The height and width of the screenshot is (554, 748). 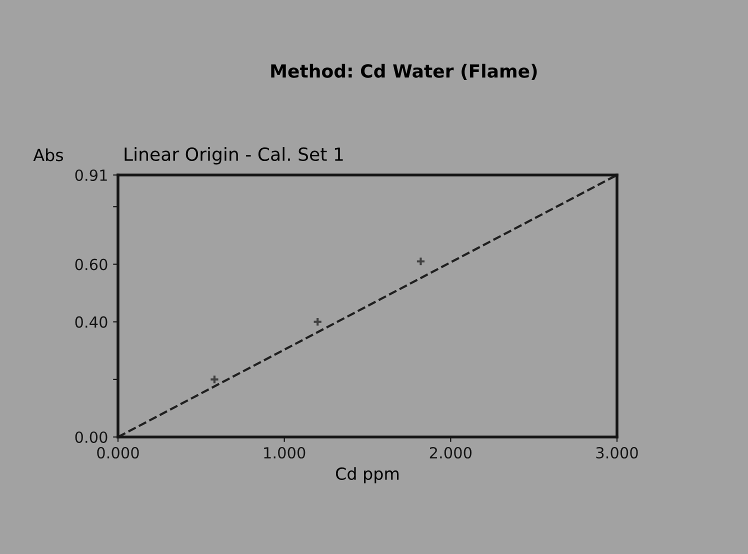 I want to click on chart-title: Method: Cd Water (Flame), so click(x=404, y=72).